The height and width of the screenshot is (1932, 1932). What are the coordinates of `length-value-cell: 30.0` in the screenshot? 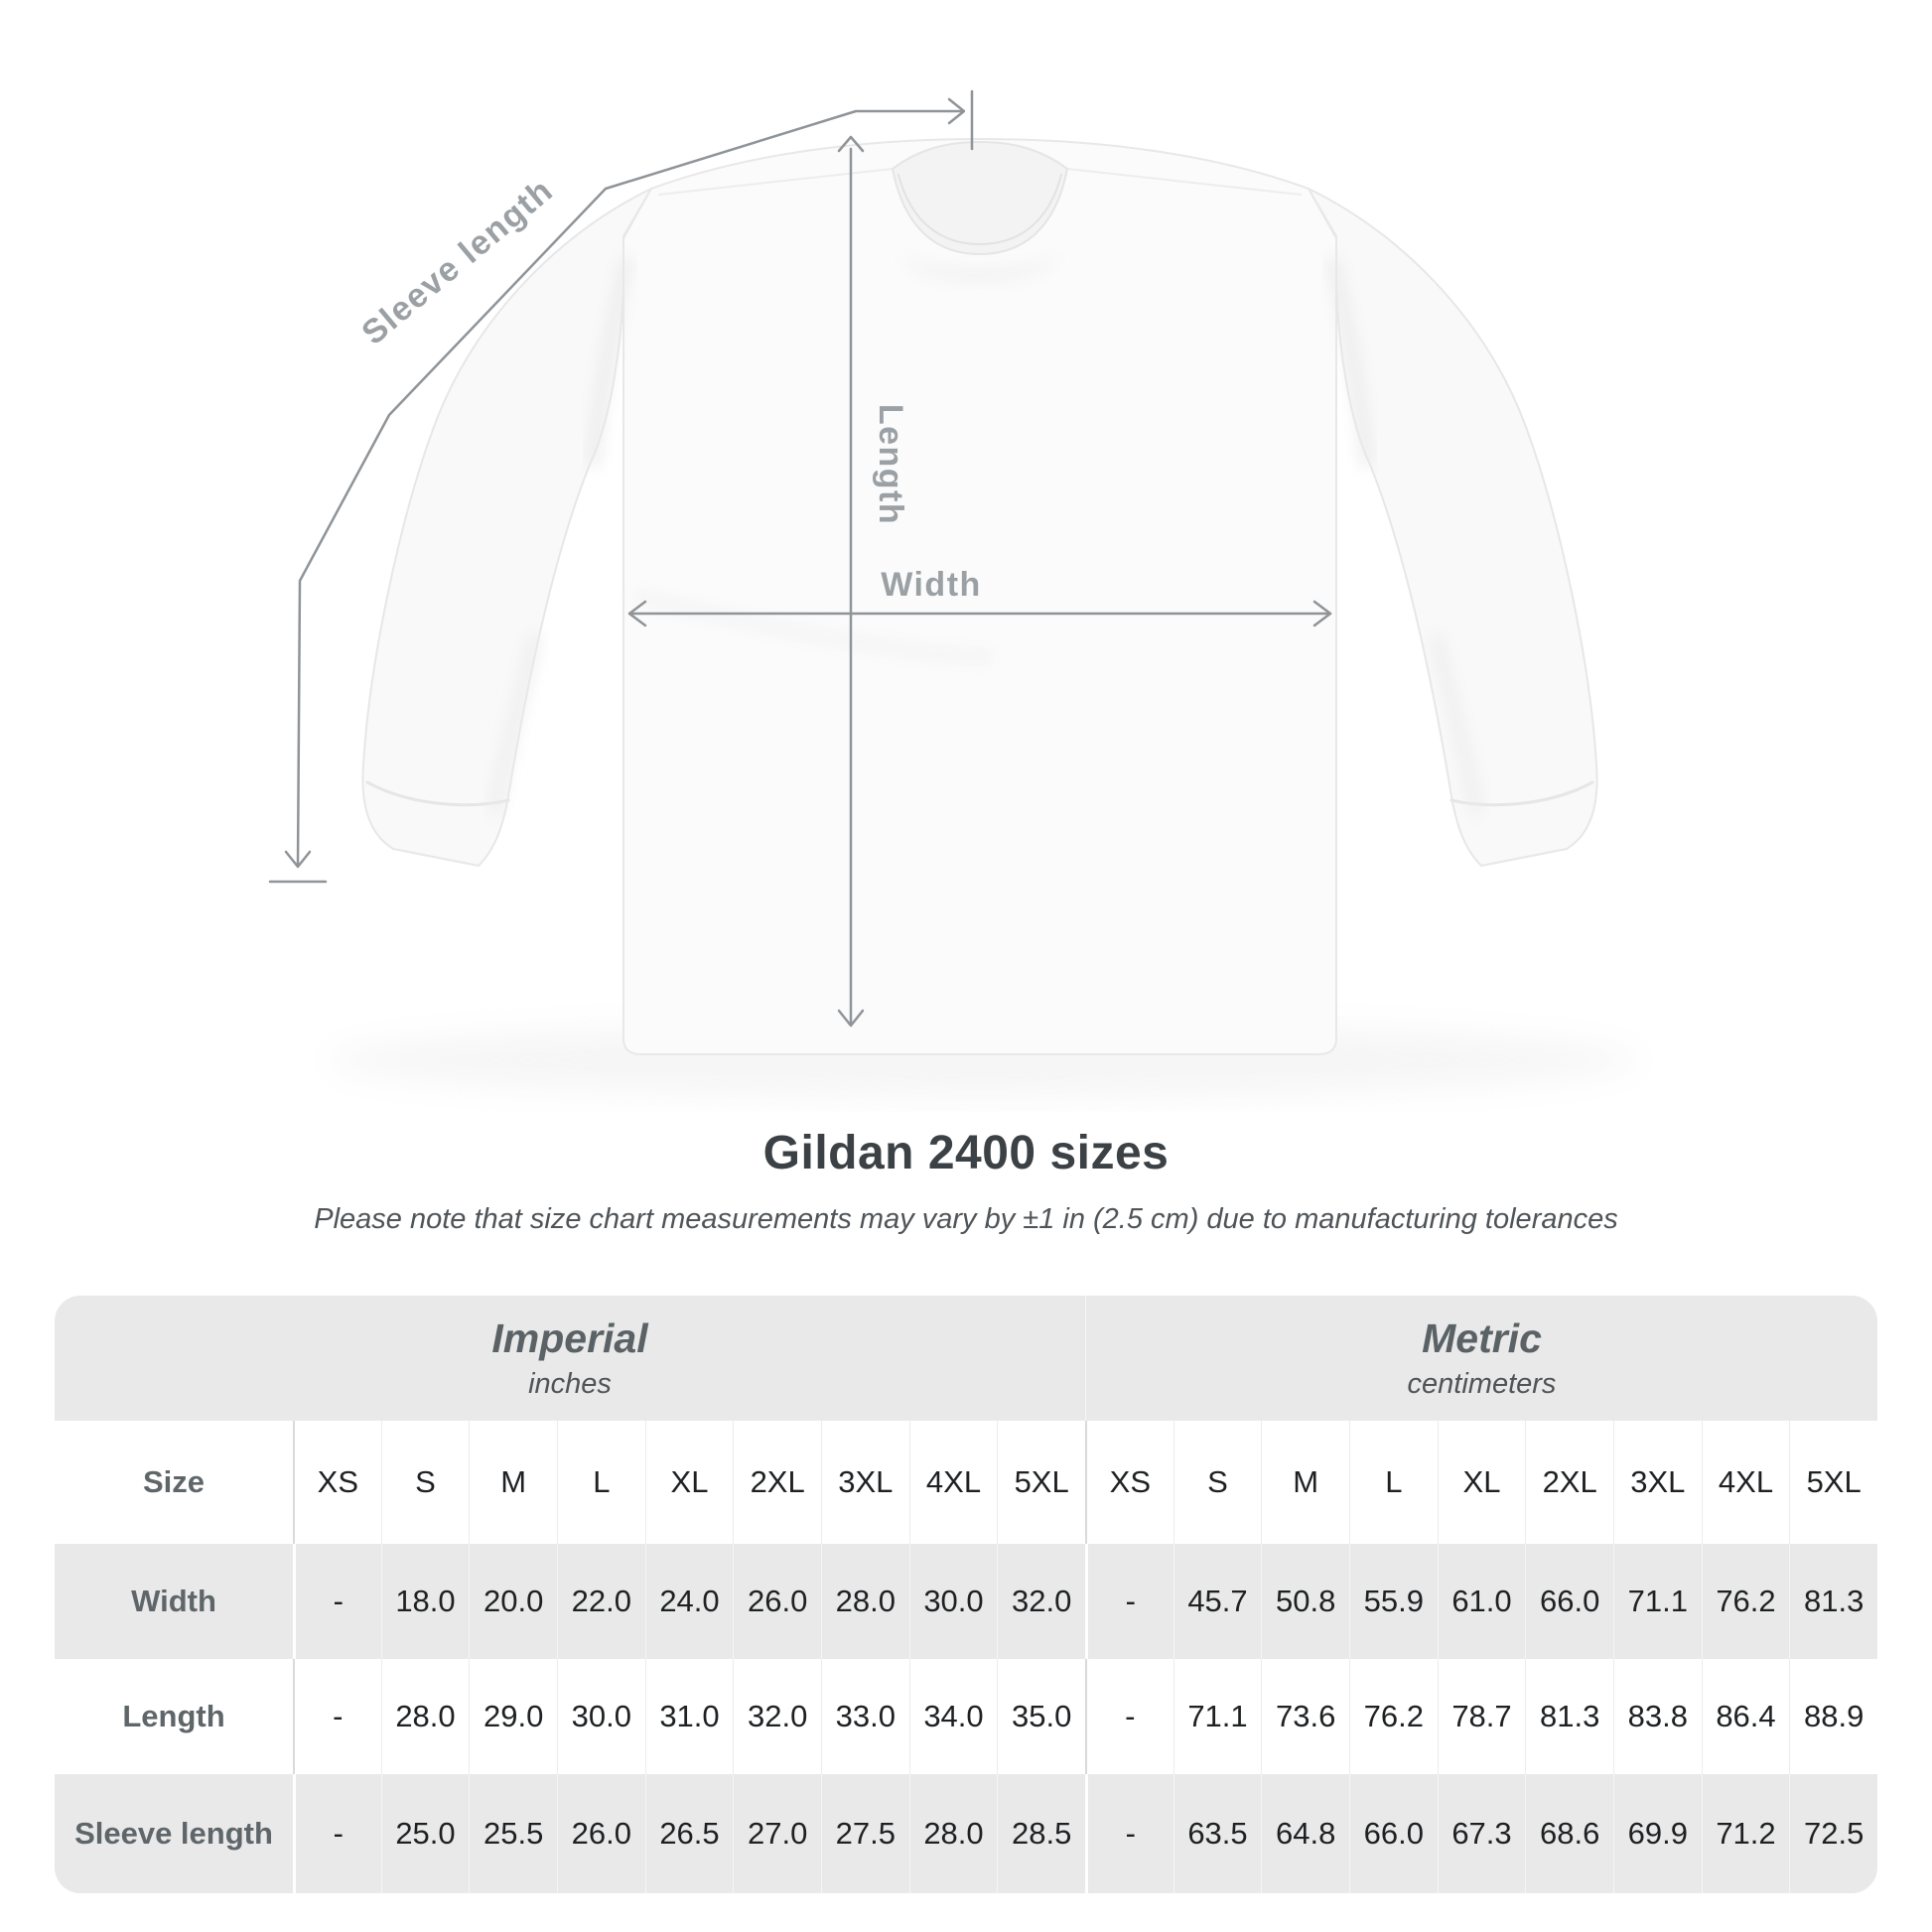 It's located at (601, 1717).